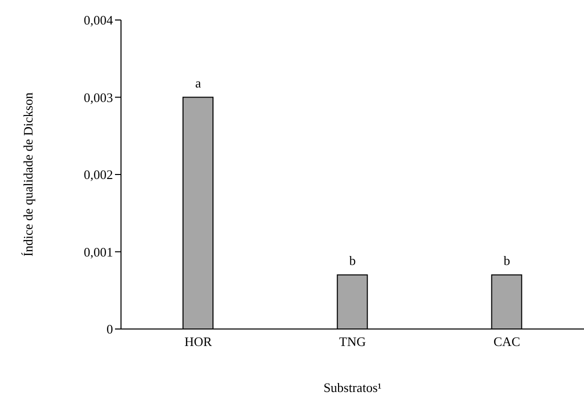  I want to click on y-tick-label: 0,001, so click(98, 252).